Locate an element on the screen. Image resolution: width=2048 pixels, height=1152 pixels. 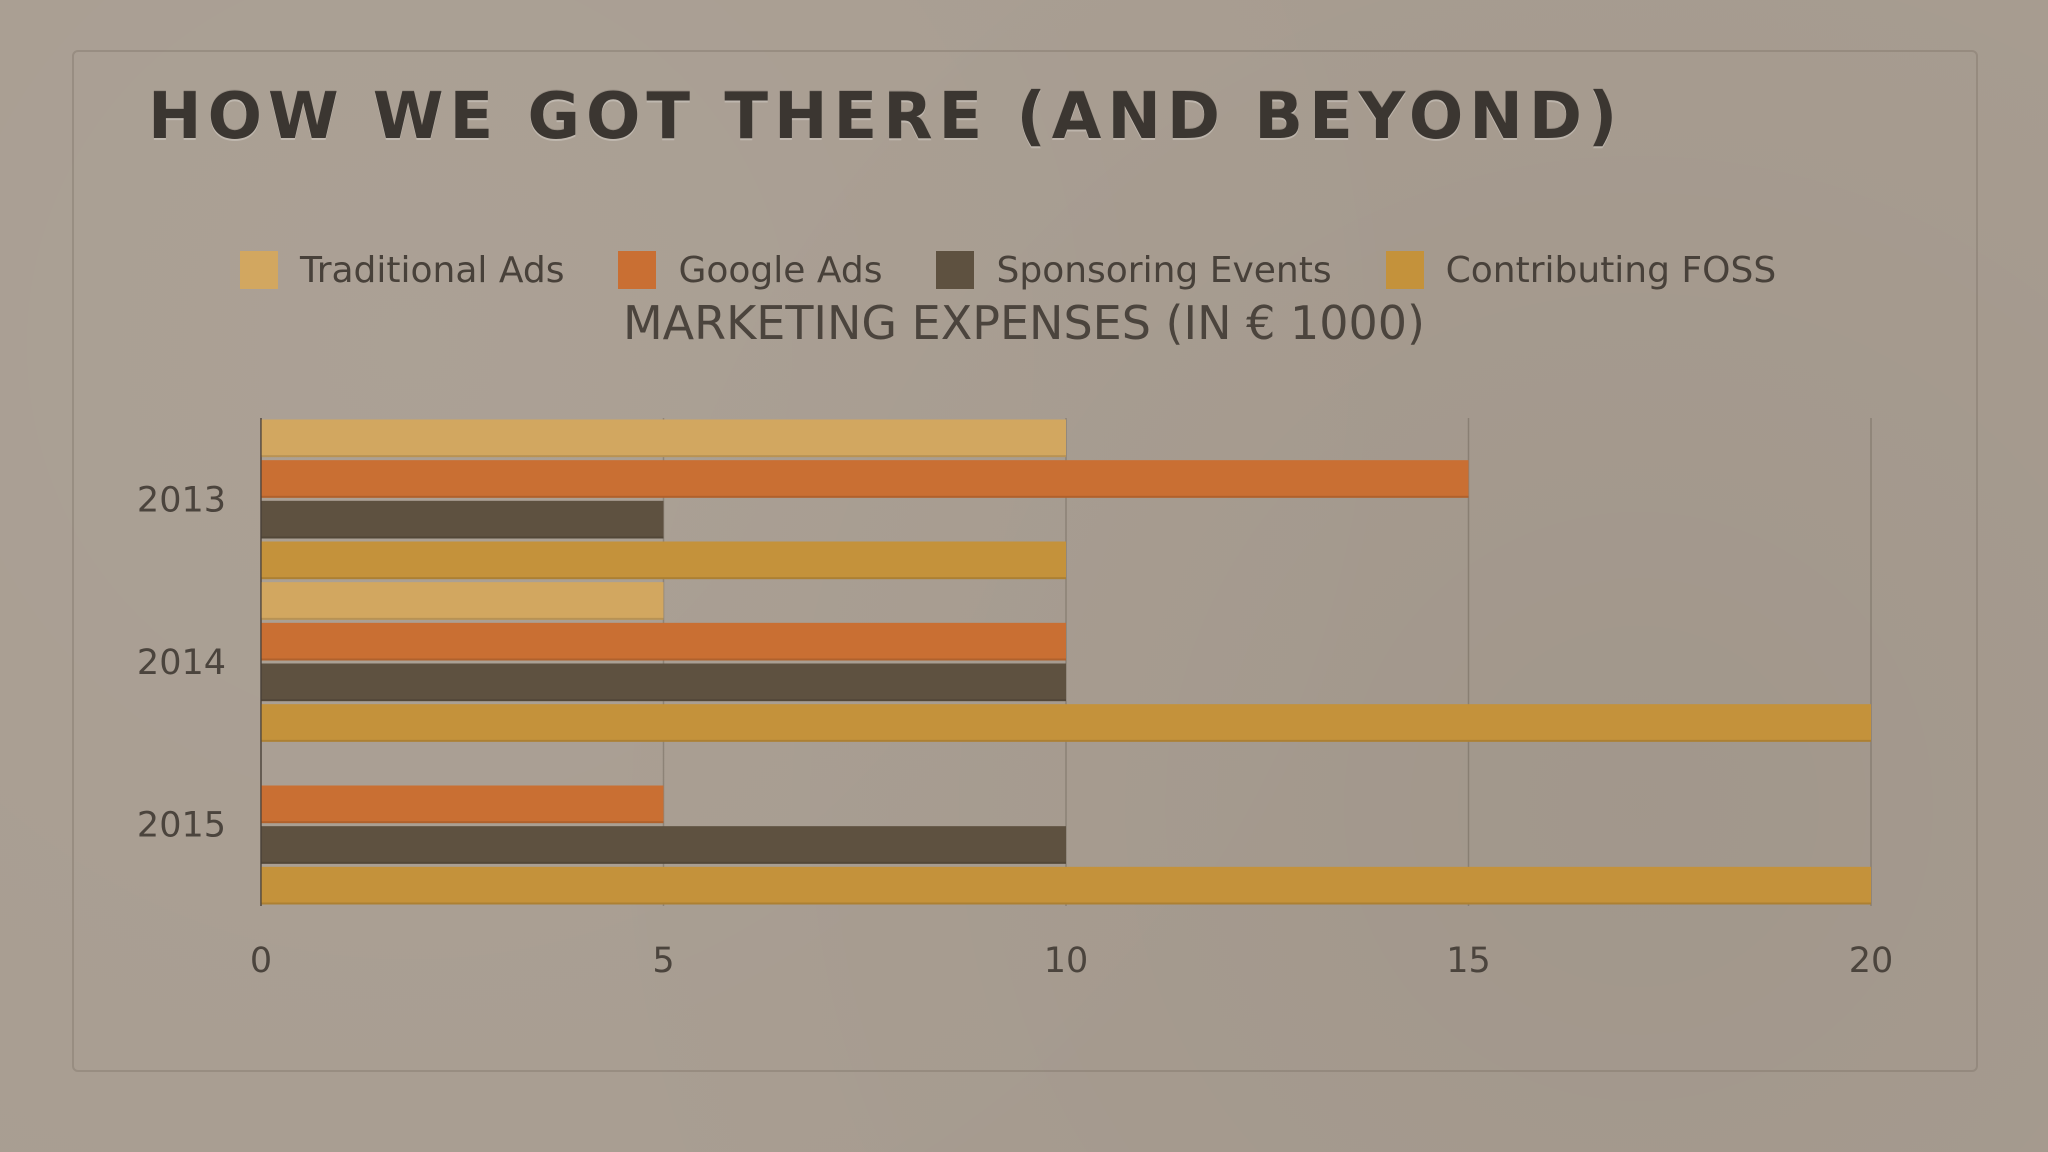
x-tick-label: 0 is located at coordinates (261, 961).